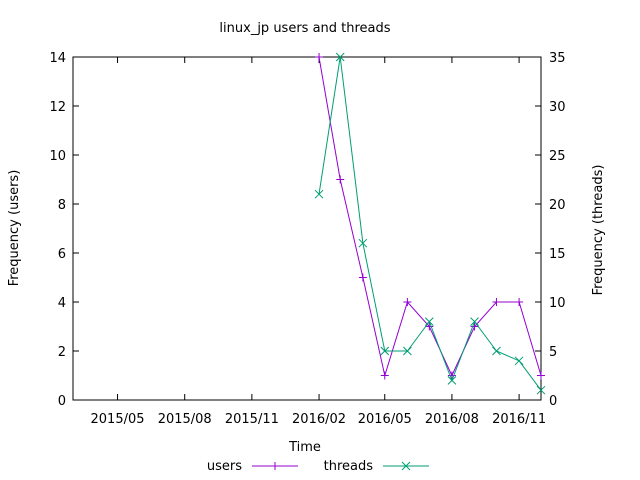  What do you see at coordinates (553, 352) in the screenshot?
I see `y2-tick-label: 5` at bounding box center [553, 352].